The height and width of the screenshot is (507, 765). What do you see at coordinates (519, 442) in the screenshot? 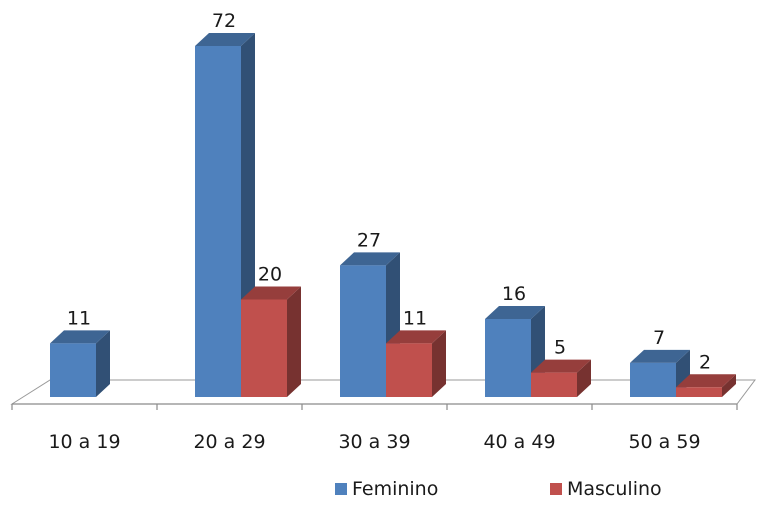
I see `x-tick-label: 40 a 49` at bounding box center [519, 442].